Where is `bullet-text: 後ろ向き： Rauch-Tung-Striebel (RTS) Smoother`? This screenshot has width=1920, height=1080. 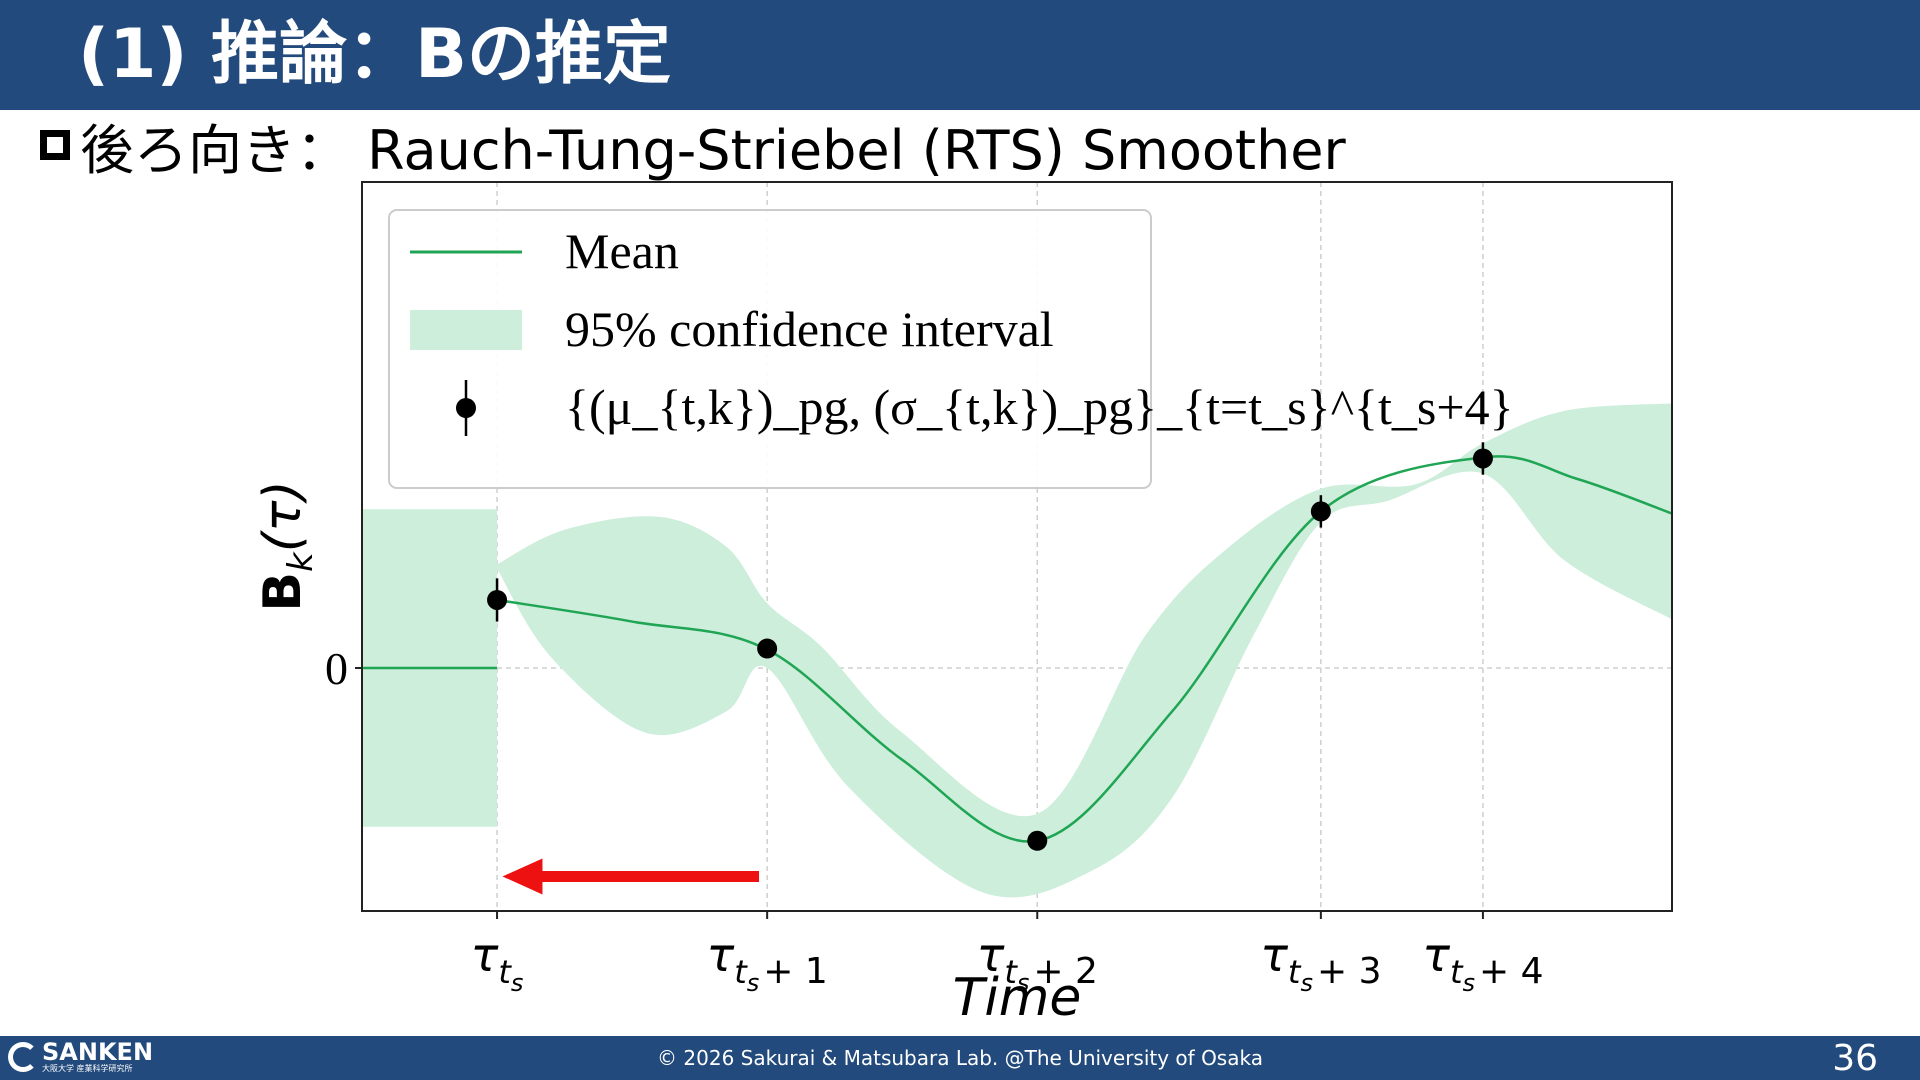
bullet-text: 後ろ向き： Rauch-Tung-Striebel (RTS) Smoother is located at coordinates (713, 150).